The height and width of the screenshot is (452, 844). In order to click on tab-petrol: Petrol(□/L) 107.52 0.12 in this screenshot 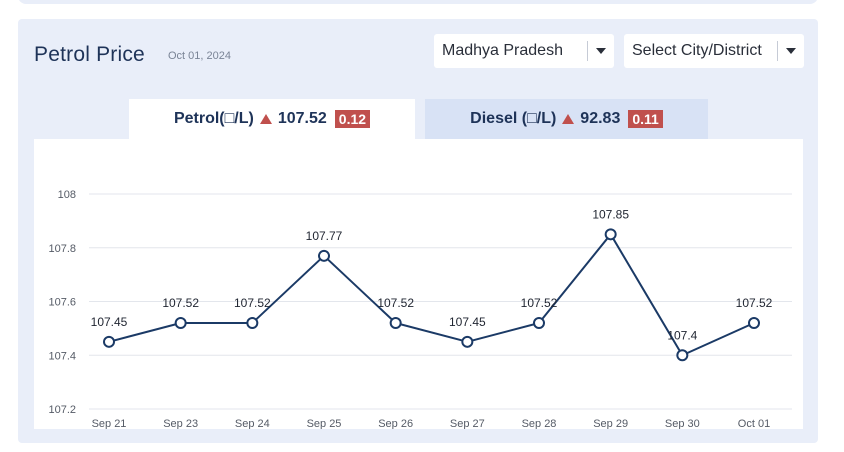, I will do `click(272, 119)`.